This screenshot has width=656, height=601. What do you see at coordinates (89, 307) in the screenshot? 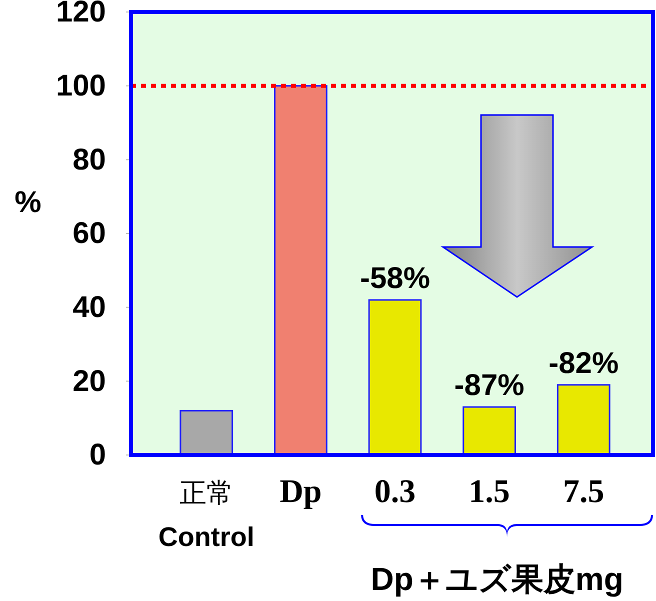
I see `y-tick-label: 40` at bounding box center [89, 307].